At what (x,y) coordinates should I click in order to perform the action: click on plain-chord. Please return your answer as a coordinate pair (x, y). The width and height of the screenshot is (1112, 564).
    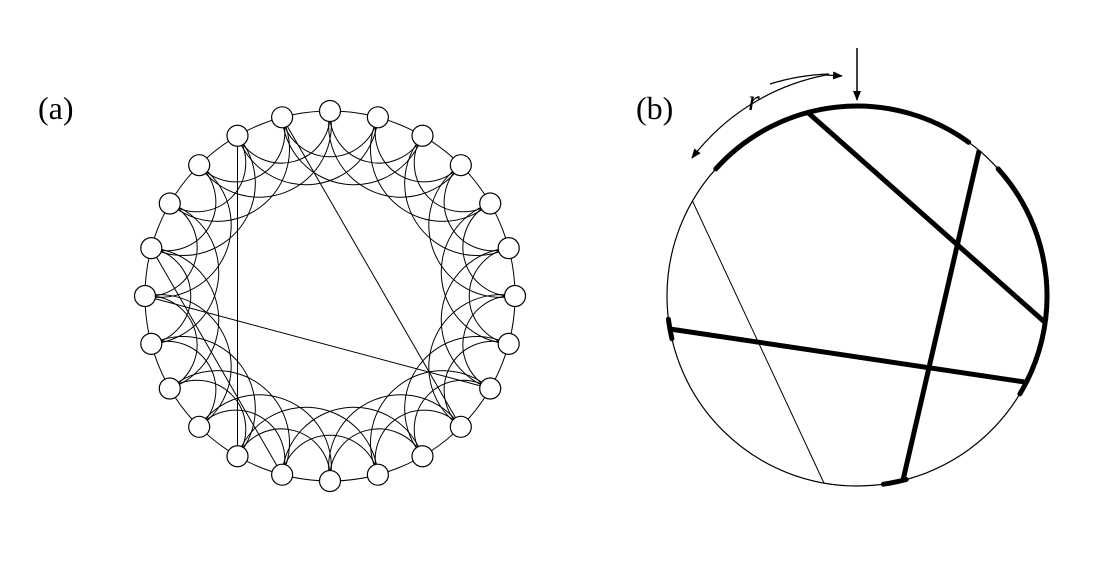
    Looking at the image, I should click on (758, 342).